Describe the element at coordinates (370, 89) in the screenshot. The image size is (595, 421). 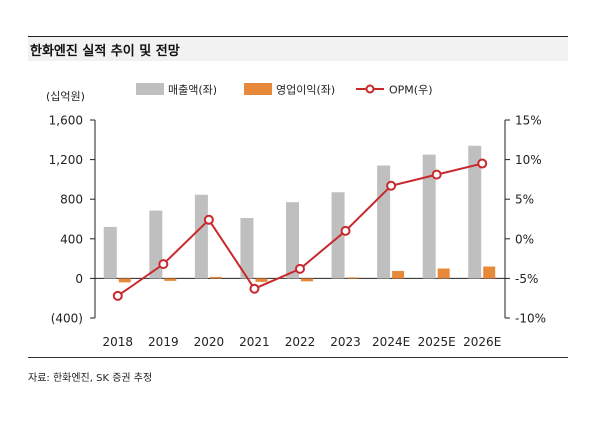
I see `legend-marker-opm` at that location.